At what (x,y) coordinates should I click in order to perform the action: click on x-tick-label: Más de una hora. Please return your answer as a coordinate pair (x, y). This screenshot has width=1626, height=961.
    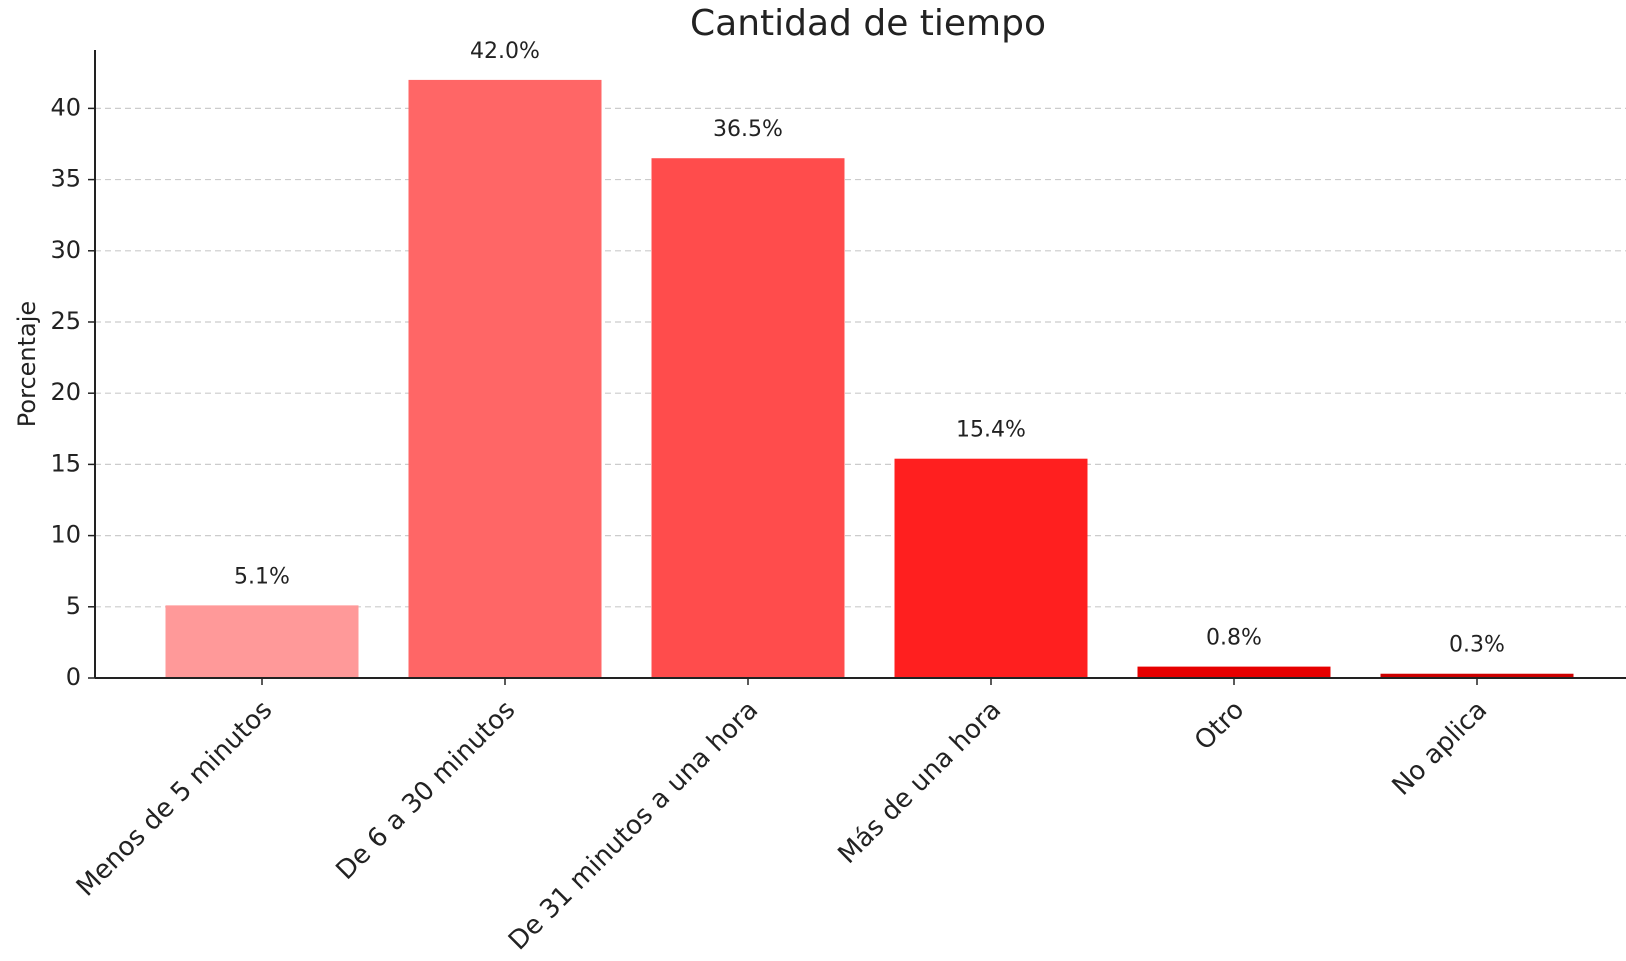
    Looking at the image, I should click on (920, 782).